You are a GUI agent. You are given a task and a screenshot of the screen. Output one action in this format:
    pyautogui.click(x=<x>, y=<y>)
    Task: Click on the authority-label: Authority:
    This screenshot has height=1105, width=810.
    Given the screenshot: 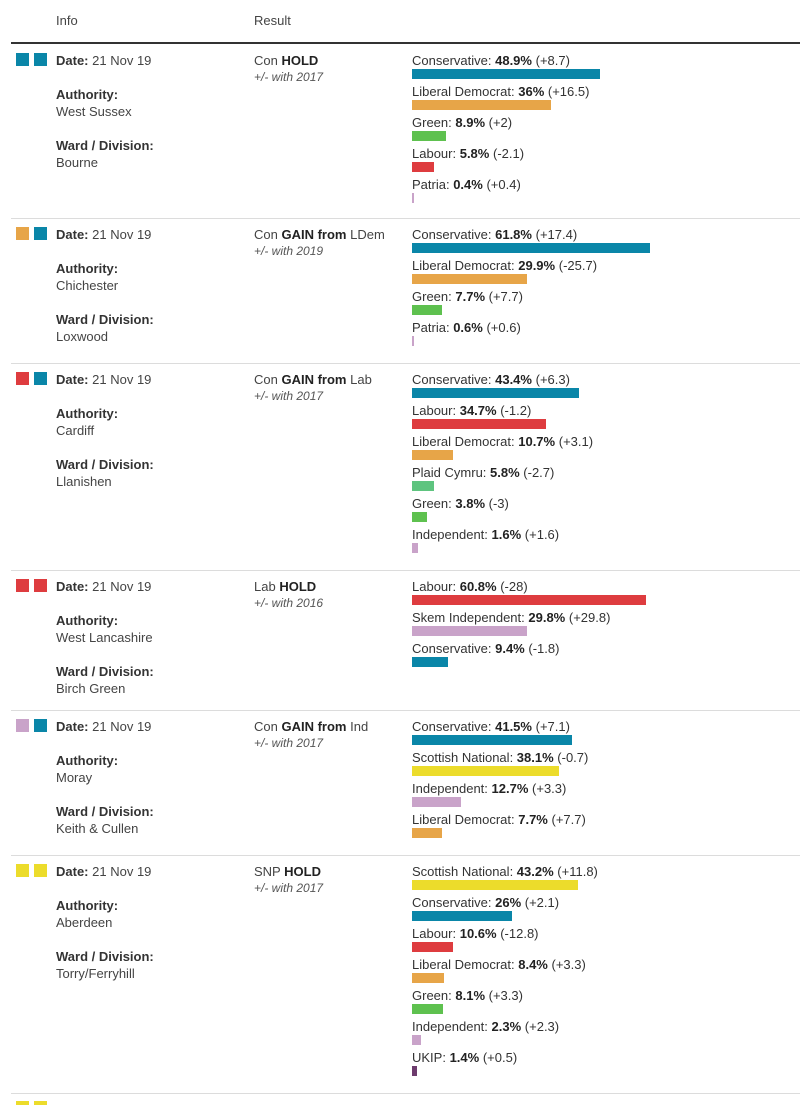 What is the action you would take?
    pyautogui.click(x=87, y=413)
    